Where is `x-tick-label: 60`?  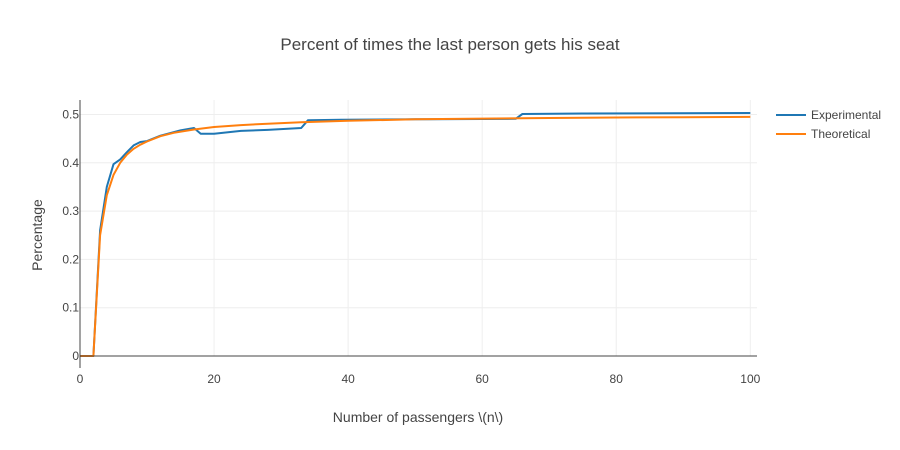 x-tick-label: 60 is located at coordinates (482, 379).